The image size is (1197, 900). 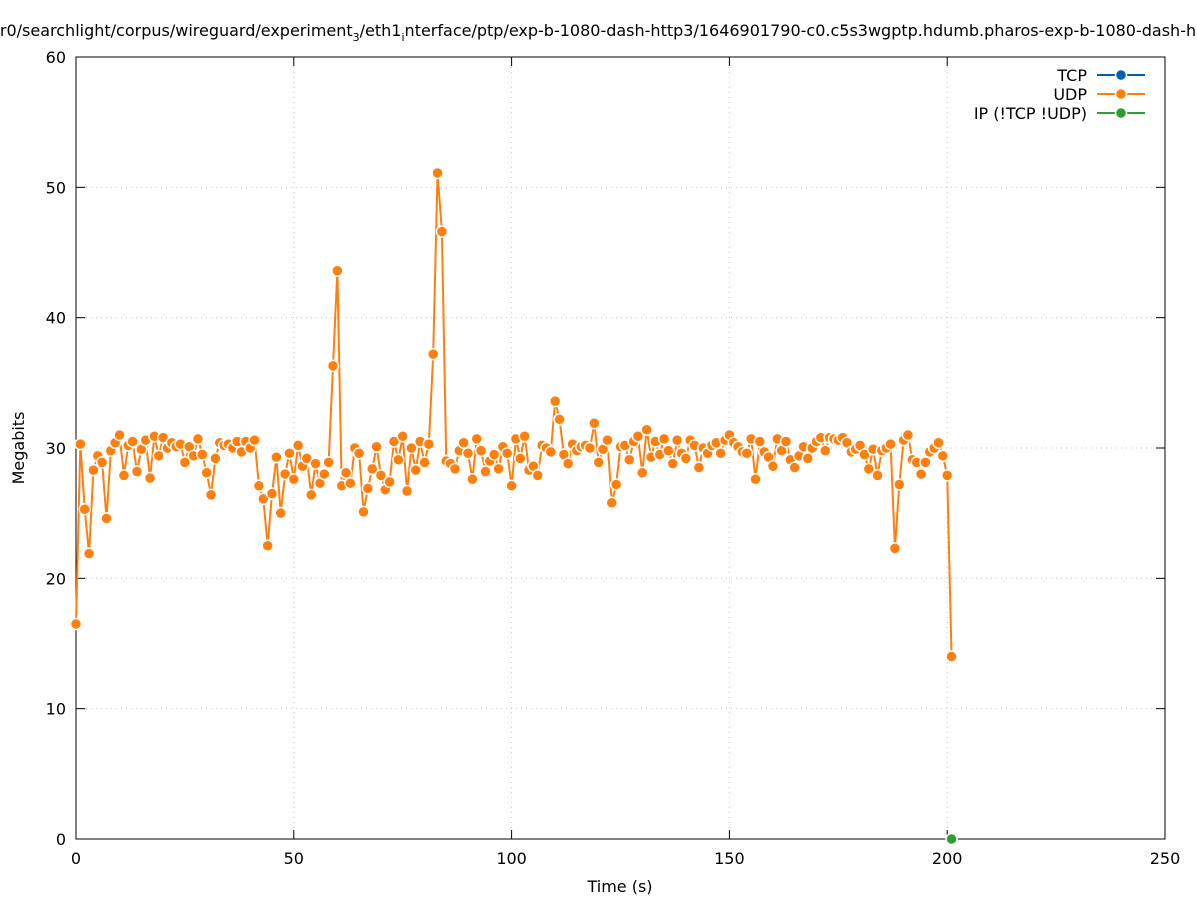 I want to click on legend-label: IP (!TCP !UDP), so click(x=1030, y=113).